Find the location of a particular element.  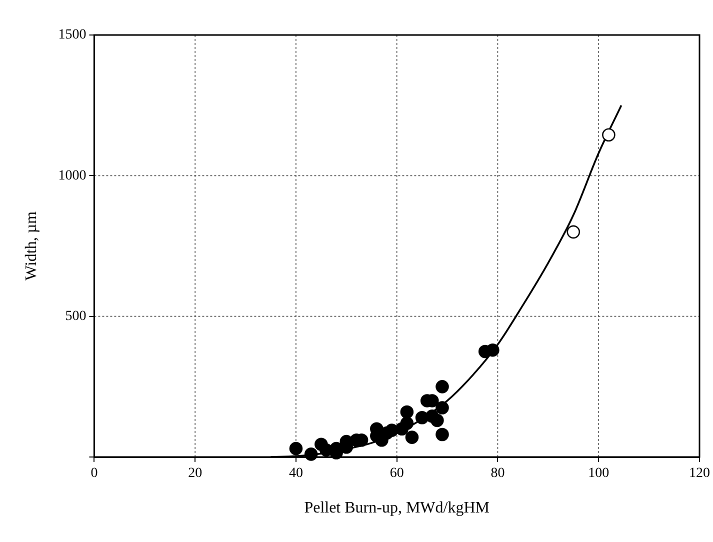

y-tick-label: 1000 is located at coordinates (72, 176).